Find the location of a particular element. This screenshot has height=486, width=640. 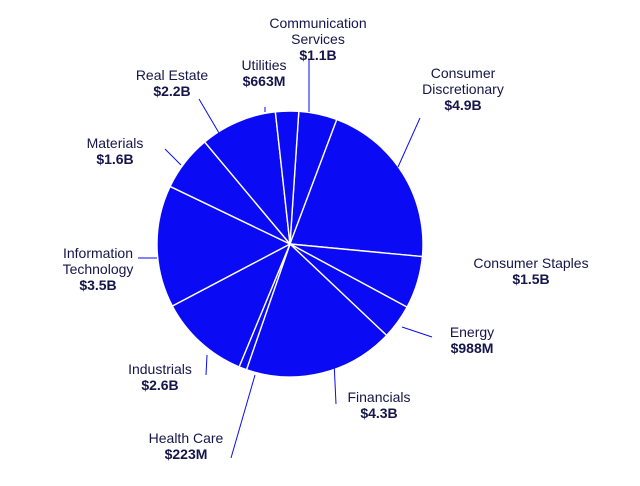

slice-label-name: Information is located at coordinates (98, 253).